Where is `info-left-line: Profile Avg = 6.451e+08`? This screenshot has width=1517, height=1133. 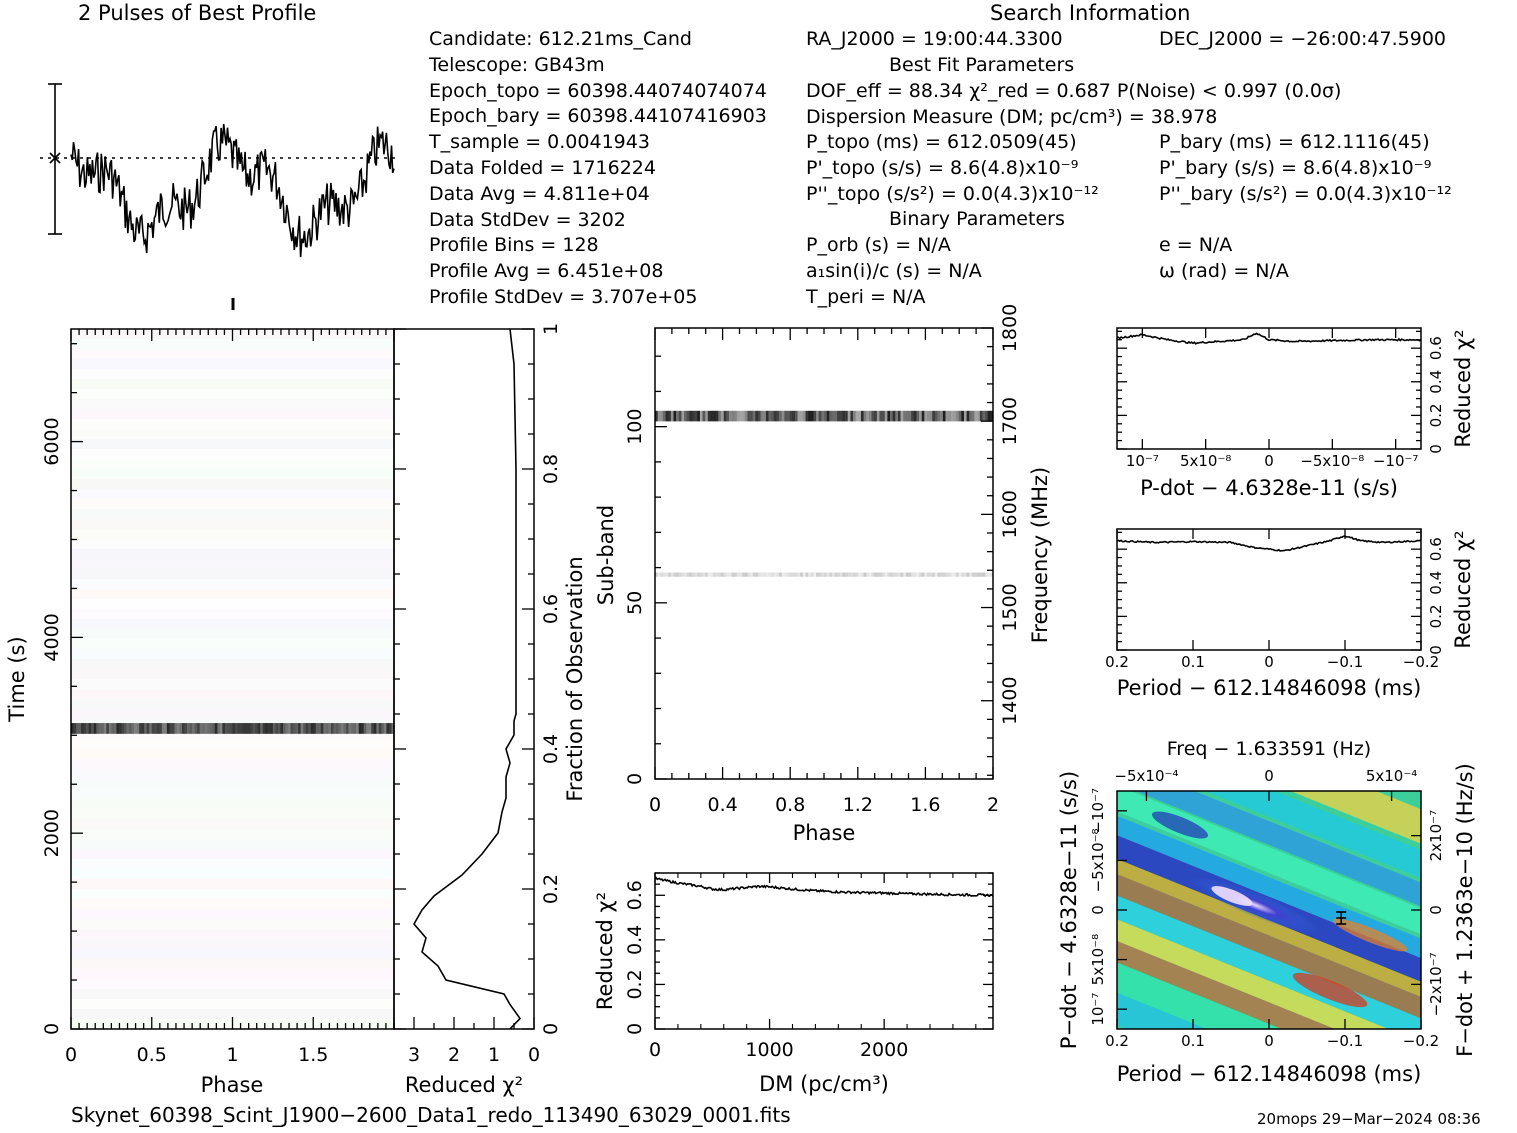 info-left-line: Profile Avg = 6.451e+08 is located at coordinates (546, 271).